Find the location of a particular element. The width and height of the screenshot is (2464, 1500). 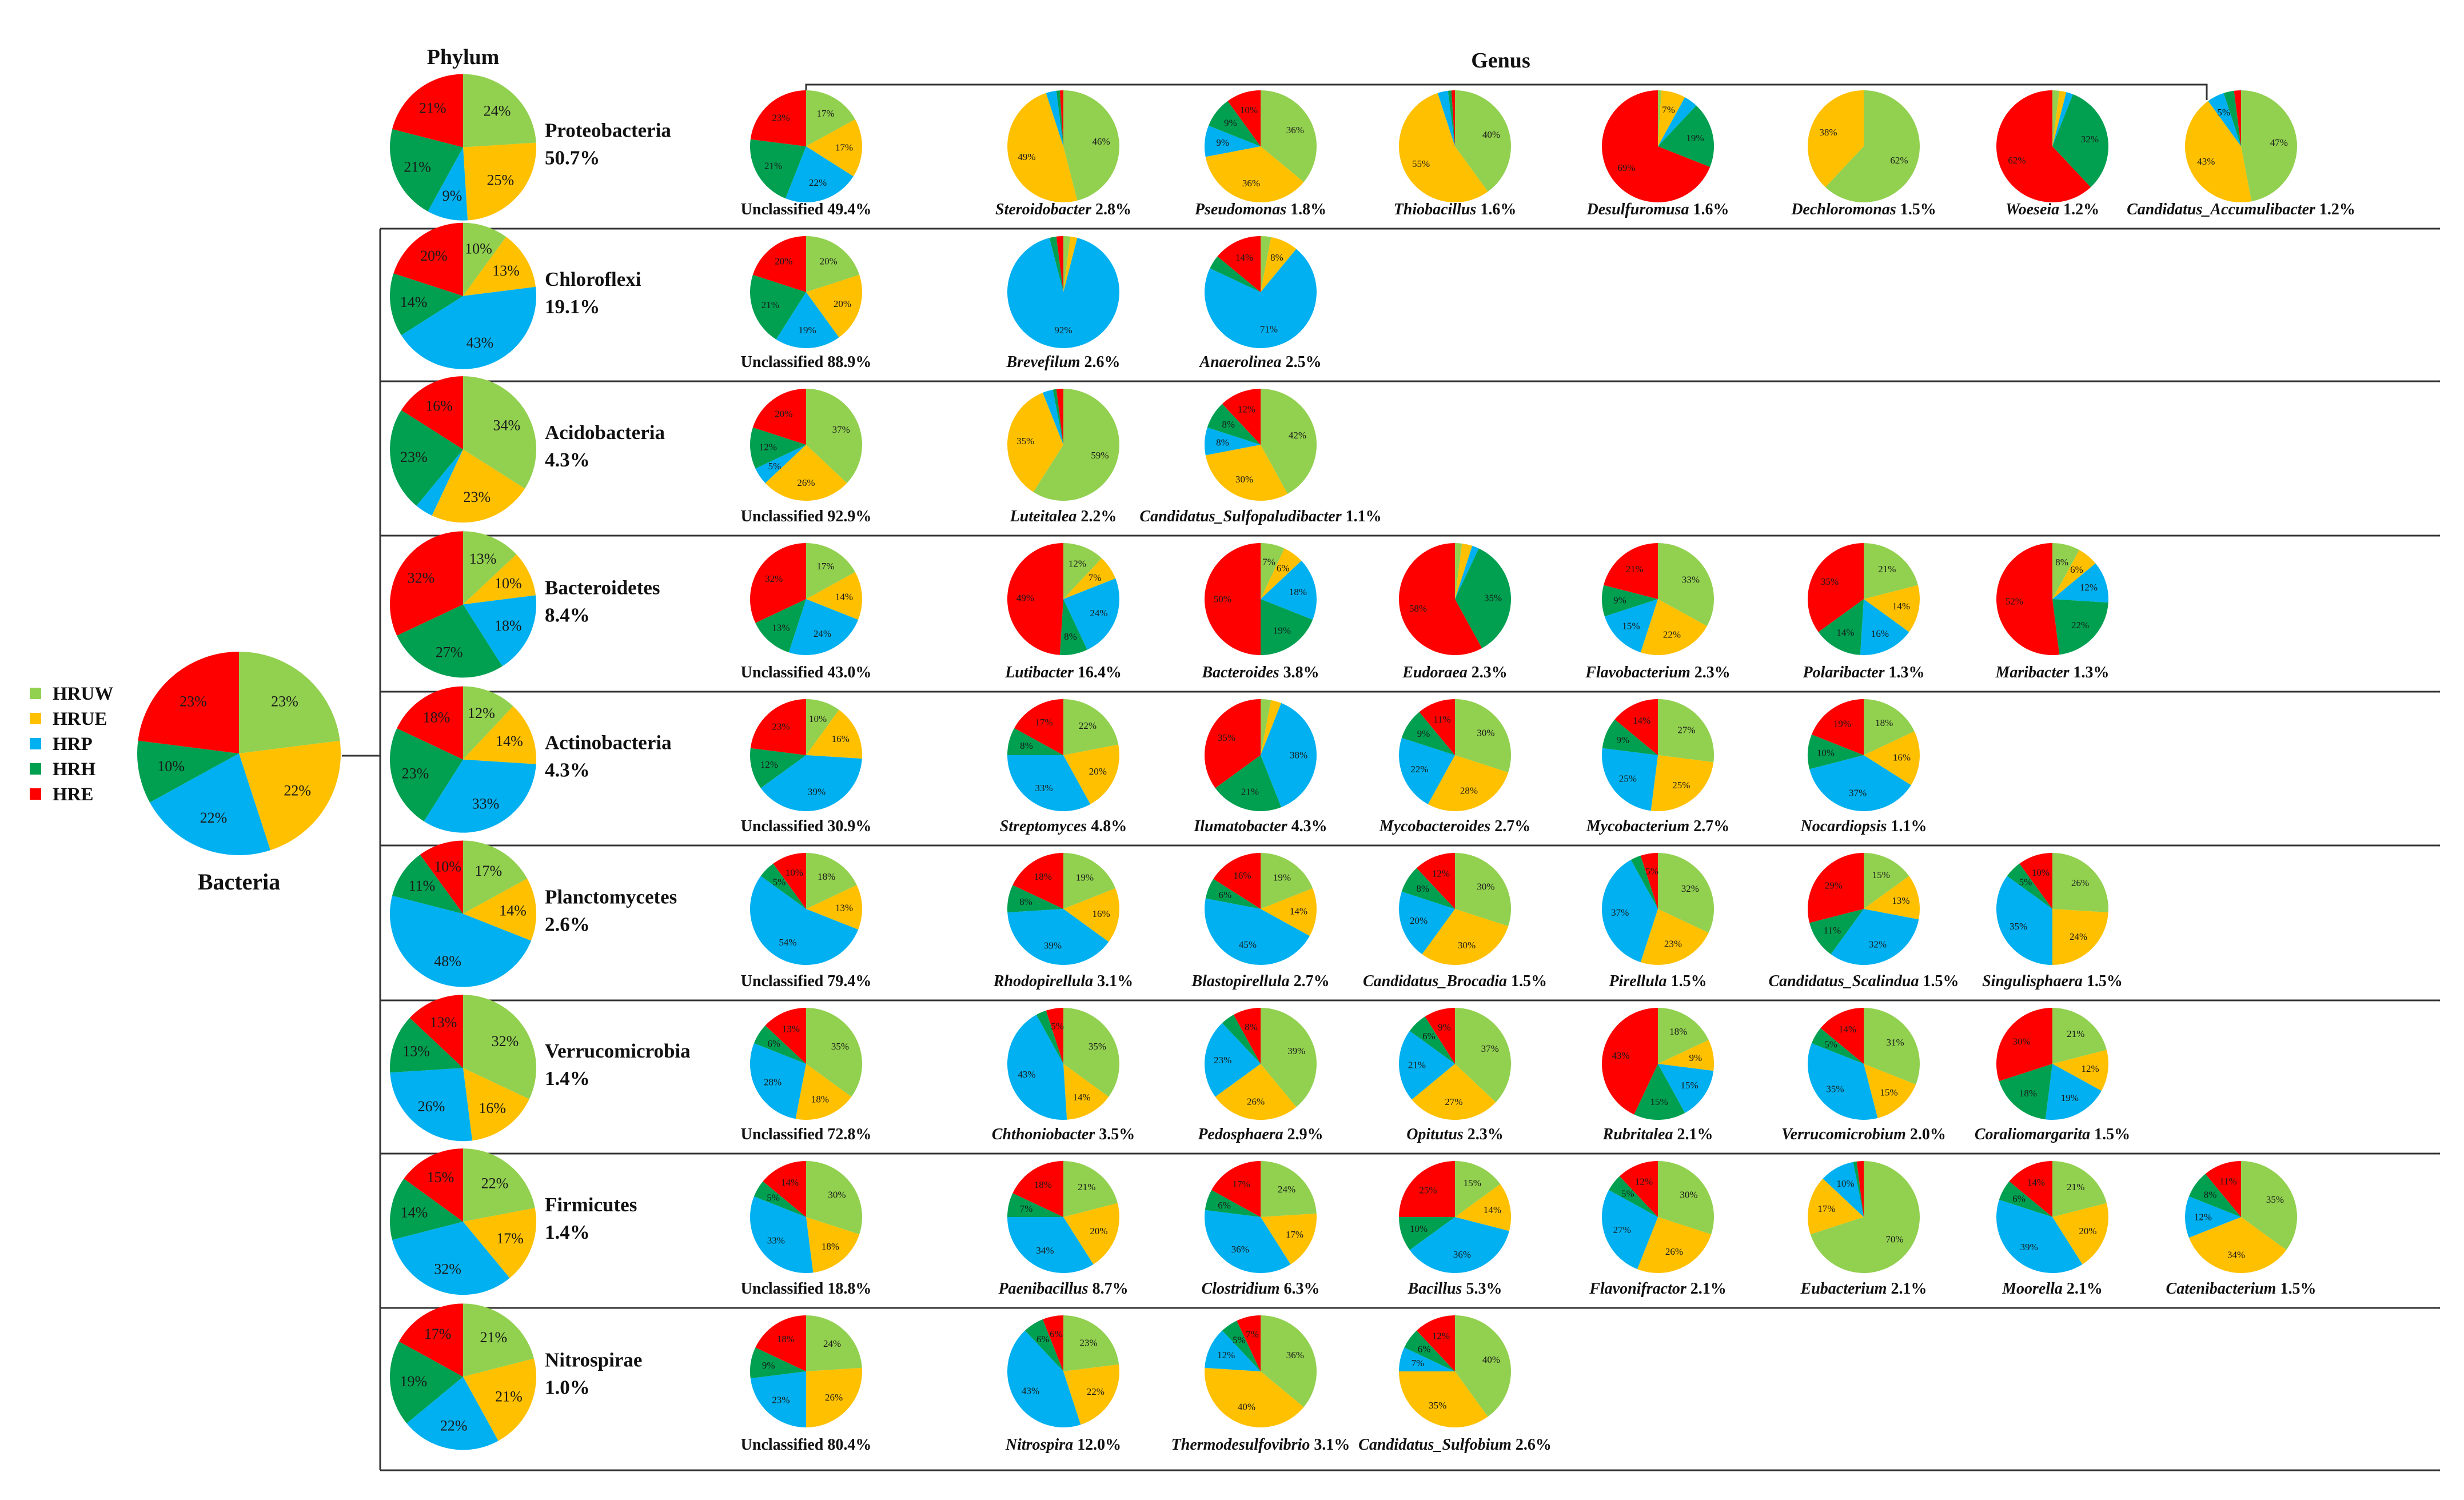

slice-percent-label: 7% is located at coordinates (1095, 577).